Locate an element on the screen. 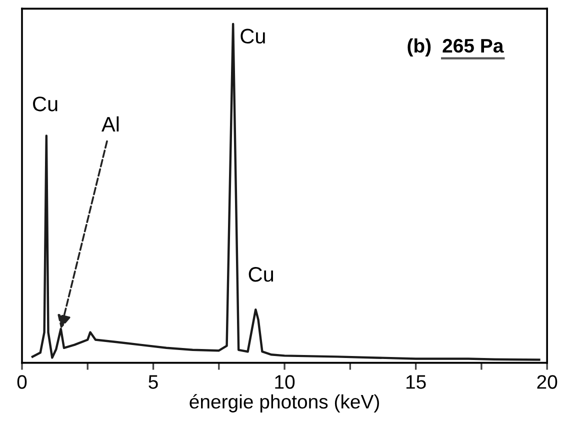 The height and width of the screenshot is (435, 564). annotation: (b) is located at coordinates (419, 47).